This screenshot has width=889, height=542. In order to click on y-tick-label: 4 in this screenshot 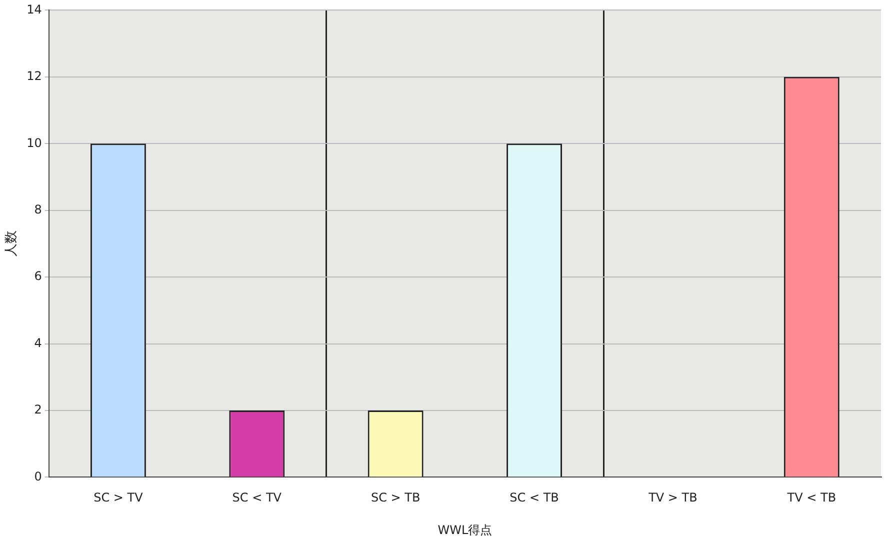, I will do `click(38, 343)`.